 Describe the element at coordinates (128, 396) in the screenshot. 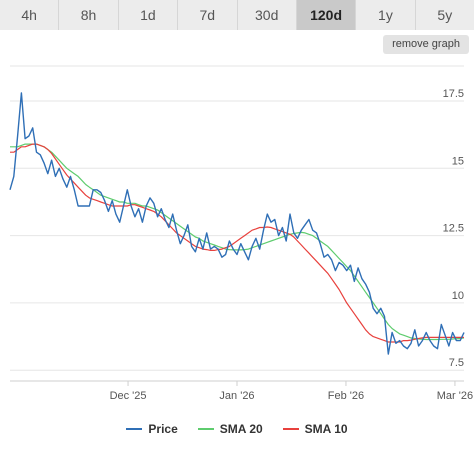

I see `x-tick-label: Dec '25` at that location.